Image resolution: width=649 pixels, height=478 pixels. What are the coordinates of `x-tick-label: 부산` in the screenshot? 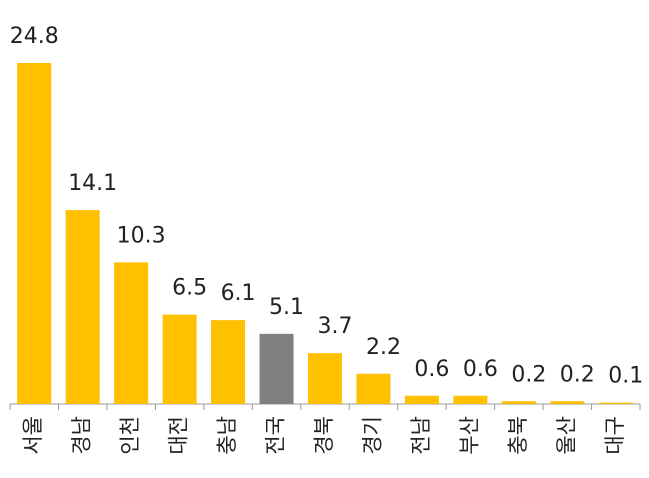 It's located at (469, 435).